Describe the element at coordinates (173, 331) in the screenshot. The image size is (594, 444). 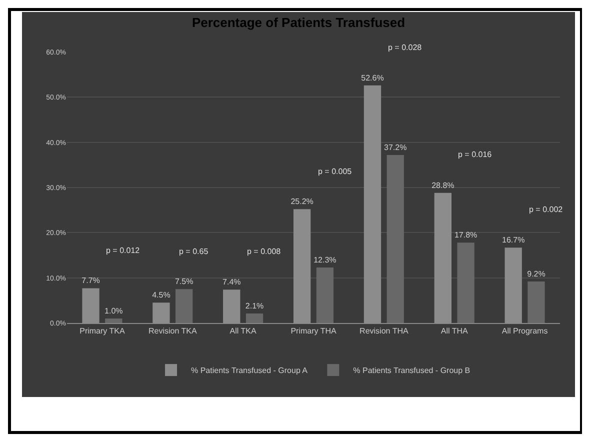
I see `x-tick-label: Revision TKA` at that location.